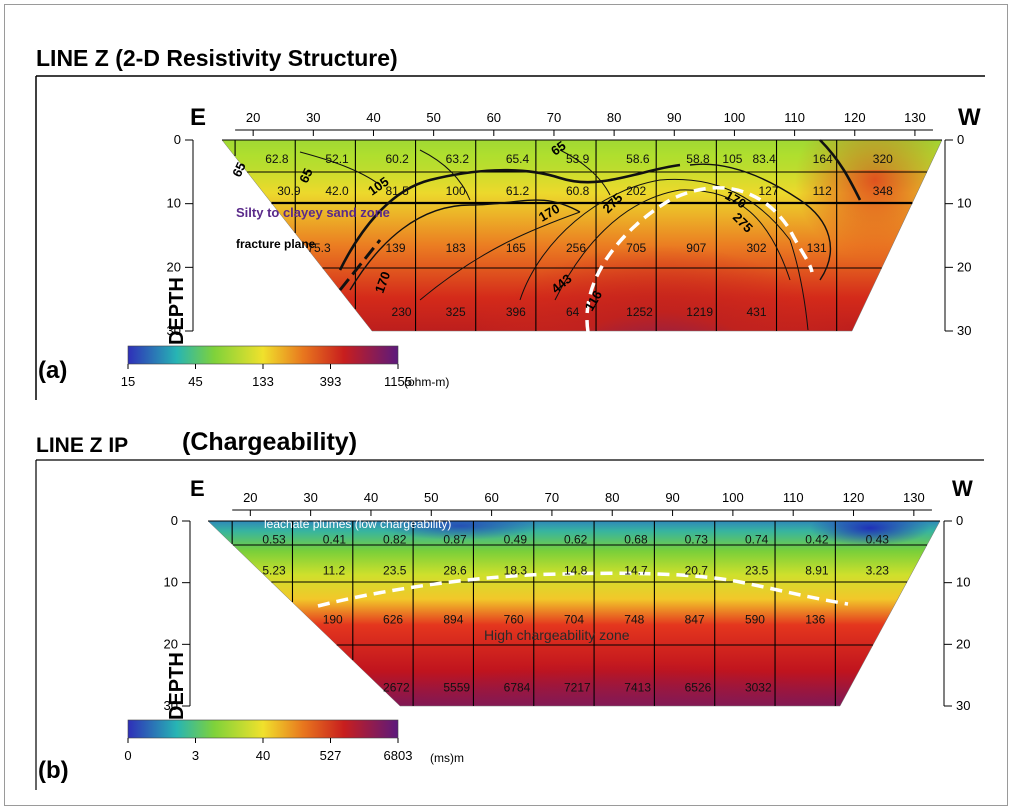 The image size is (1014, 812). What do you see at coordinates (396, 688) in the screenshot?
I see `cell-value: 2672` at bounding box center [396, 688].